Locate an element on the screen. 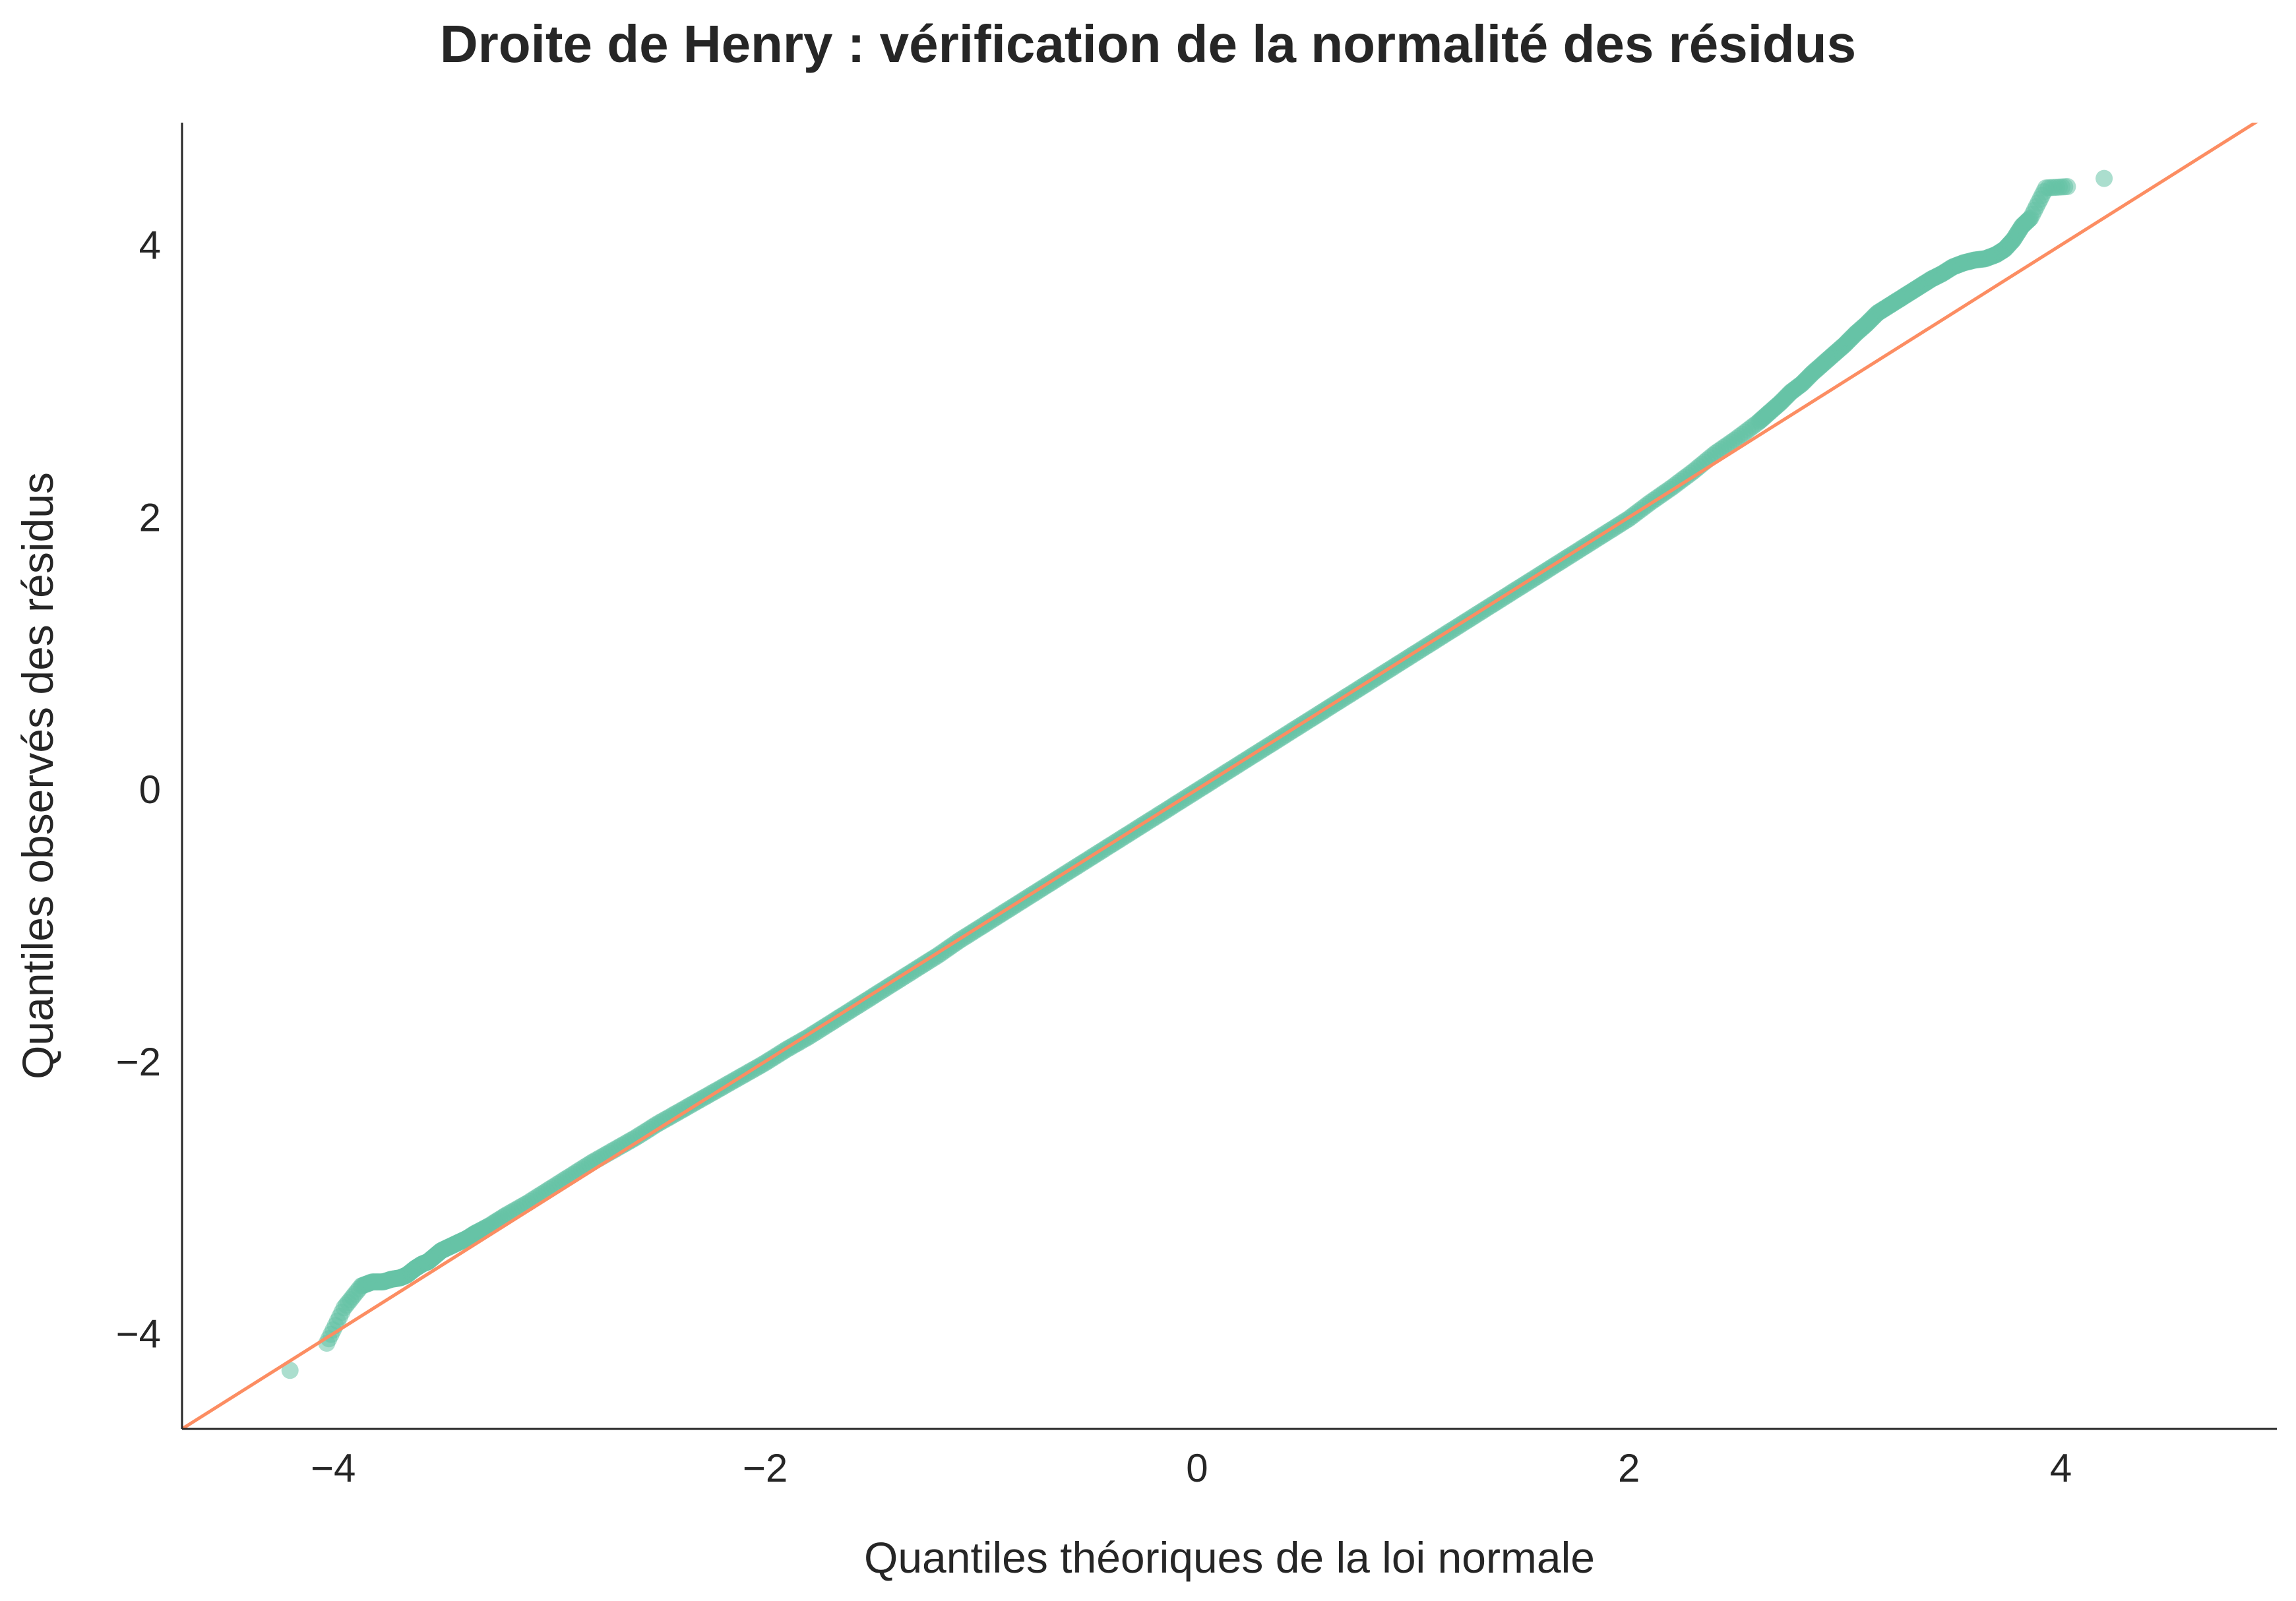 The width and height of the screenshot is (2296, 1601). x-tick-label: −4 is located at coordinates (333, 1468).